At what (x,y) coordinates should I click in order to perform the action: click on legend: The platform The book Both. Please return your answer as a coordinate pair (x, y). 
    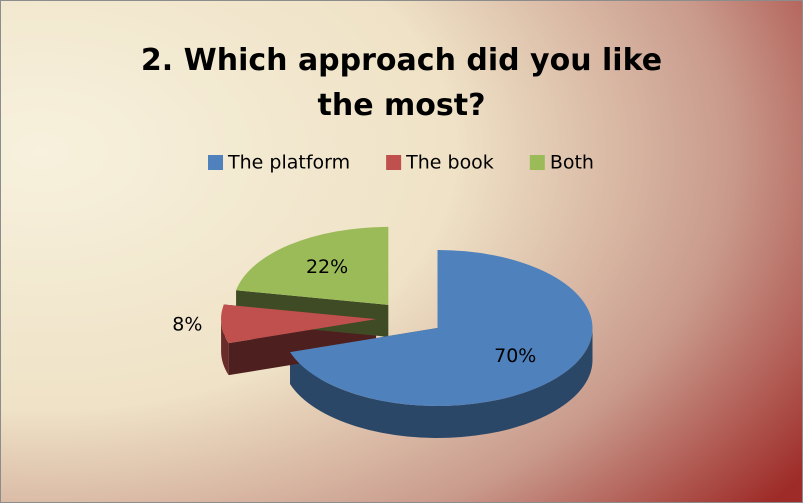
    Looking at the image, I should click on (401, 163).